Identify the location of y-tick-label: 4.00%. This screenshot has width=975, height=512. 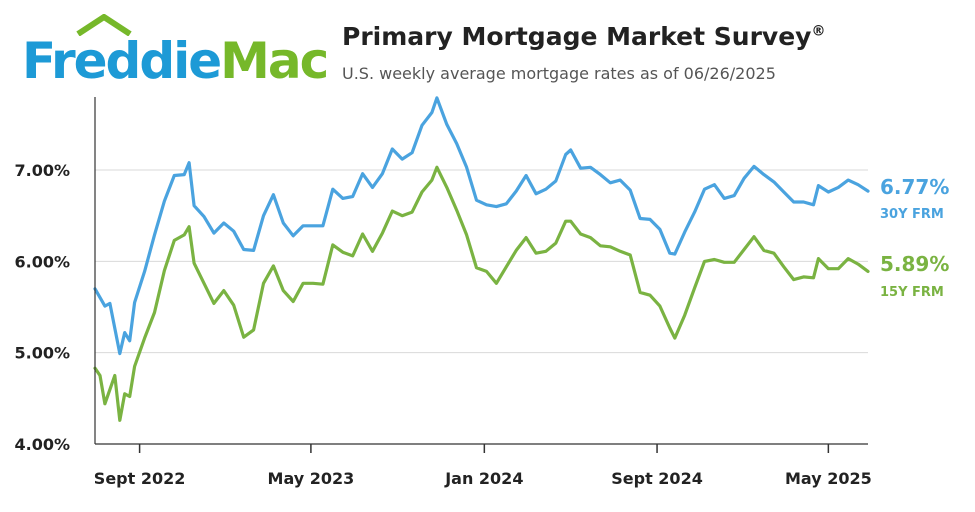
(42, 444).